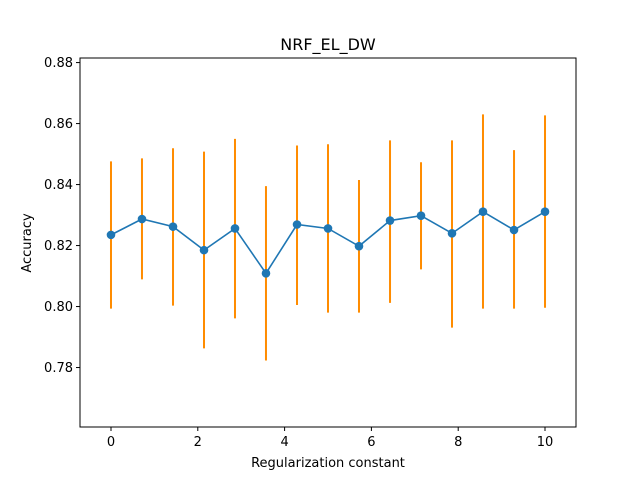 Image resolution: width=640 pixels, height=480 pixels. What do you see at coordinates (58, 63) in the screenshot?
I see `y-tick-label: 0.88` at bounding box center [58, 63].